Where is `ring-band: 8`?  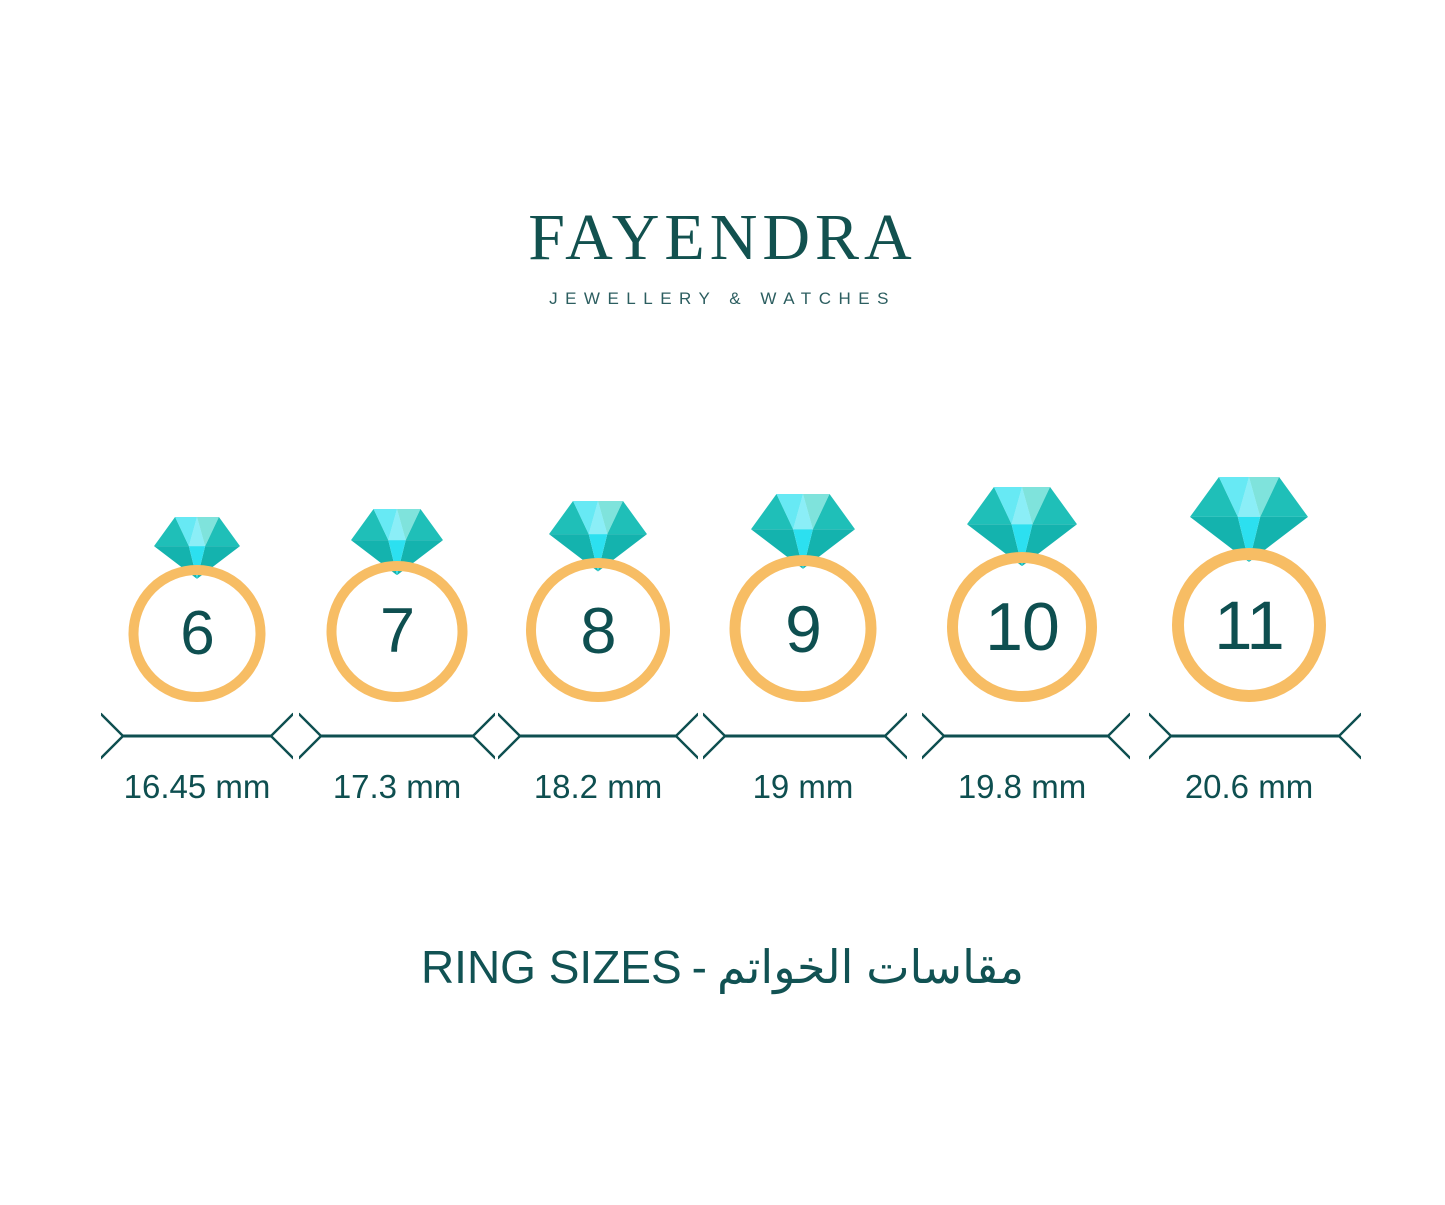
ring-band: 8 is located at coordinates (598, 630).